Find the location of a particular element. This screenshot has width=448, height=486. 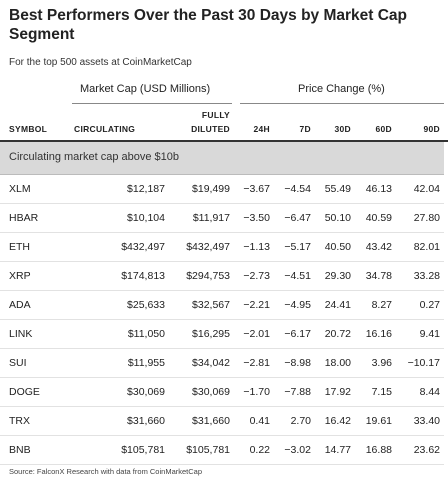

cell-circulating: $30,069 is located at coordinates (146, 392).